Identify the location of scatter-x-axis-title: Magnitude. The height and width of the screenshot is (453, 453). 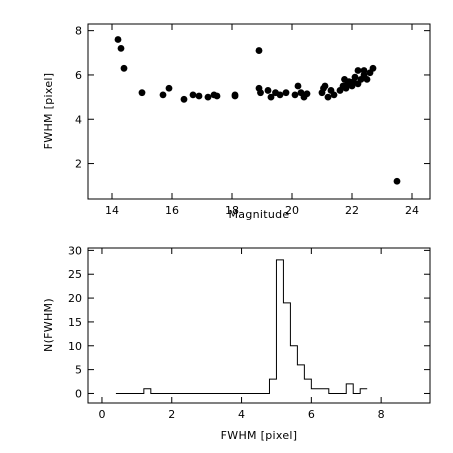
(259, 214).